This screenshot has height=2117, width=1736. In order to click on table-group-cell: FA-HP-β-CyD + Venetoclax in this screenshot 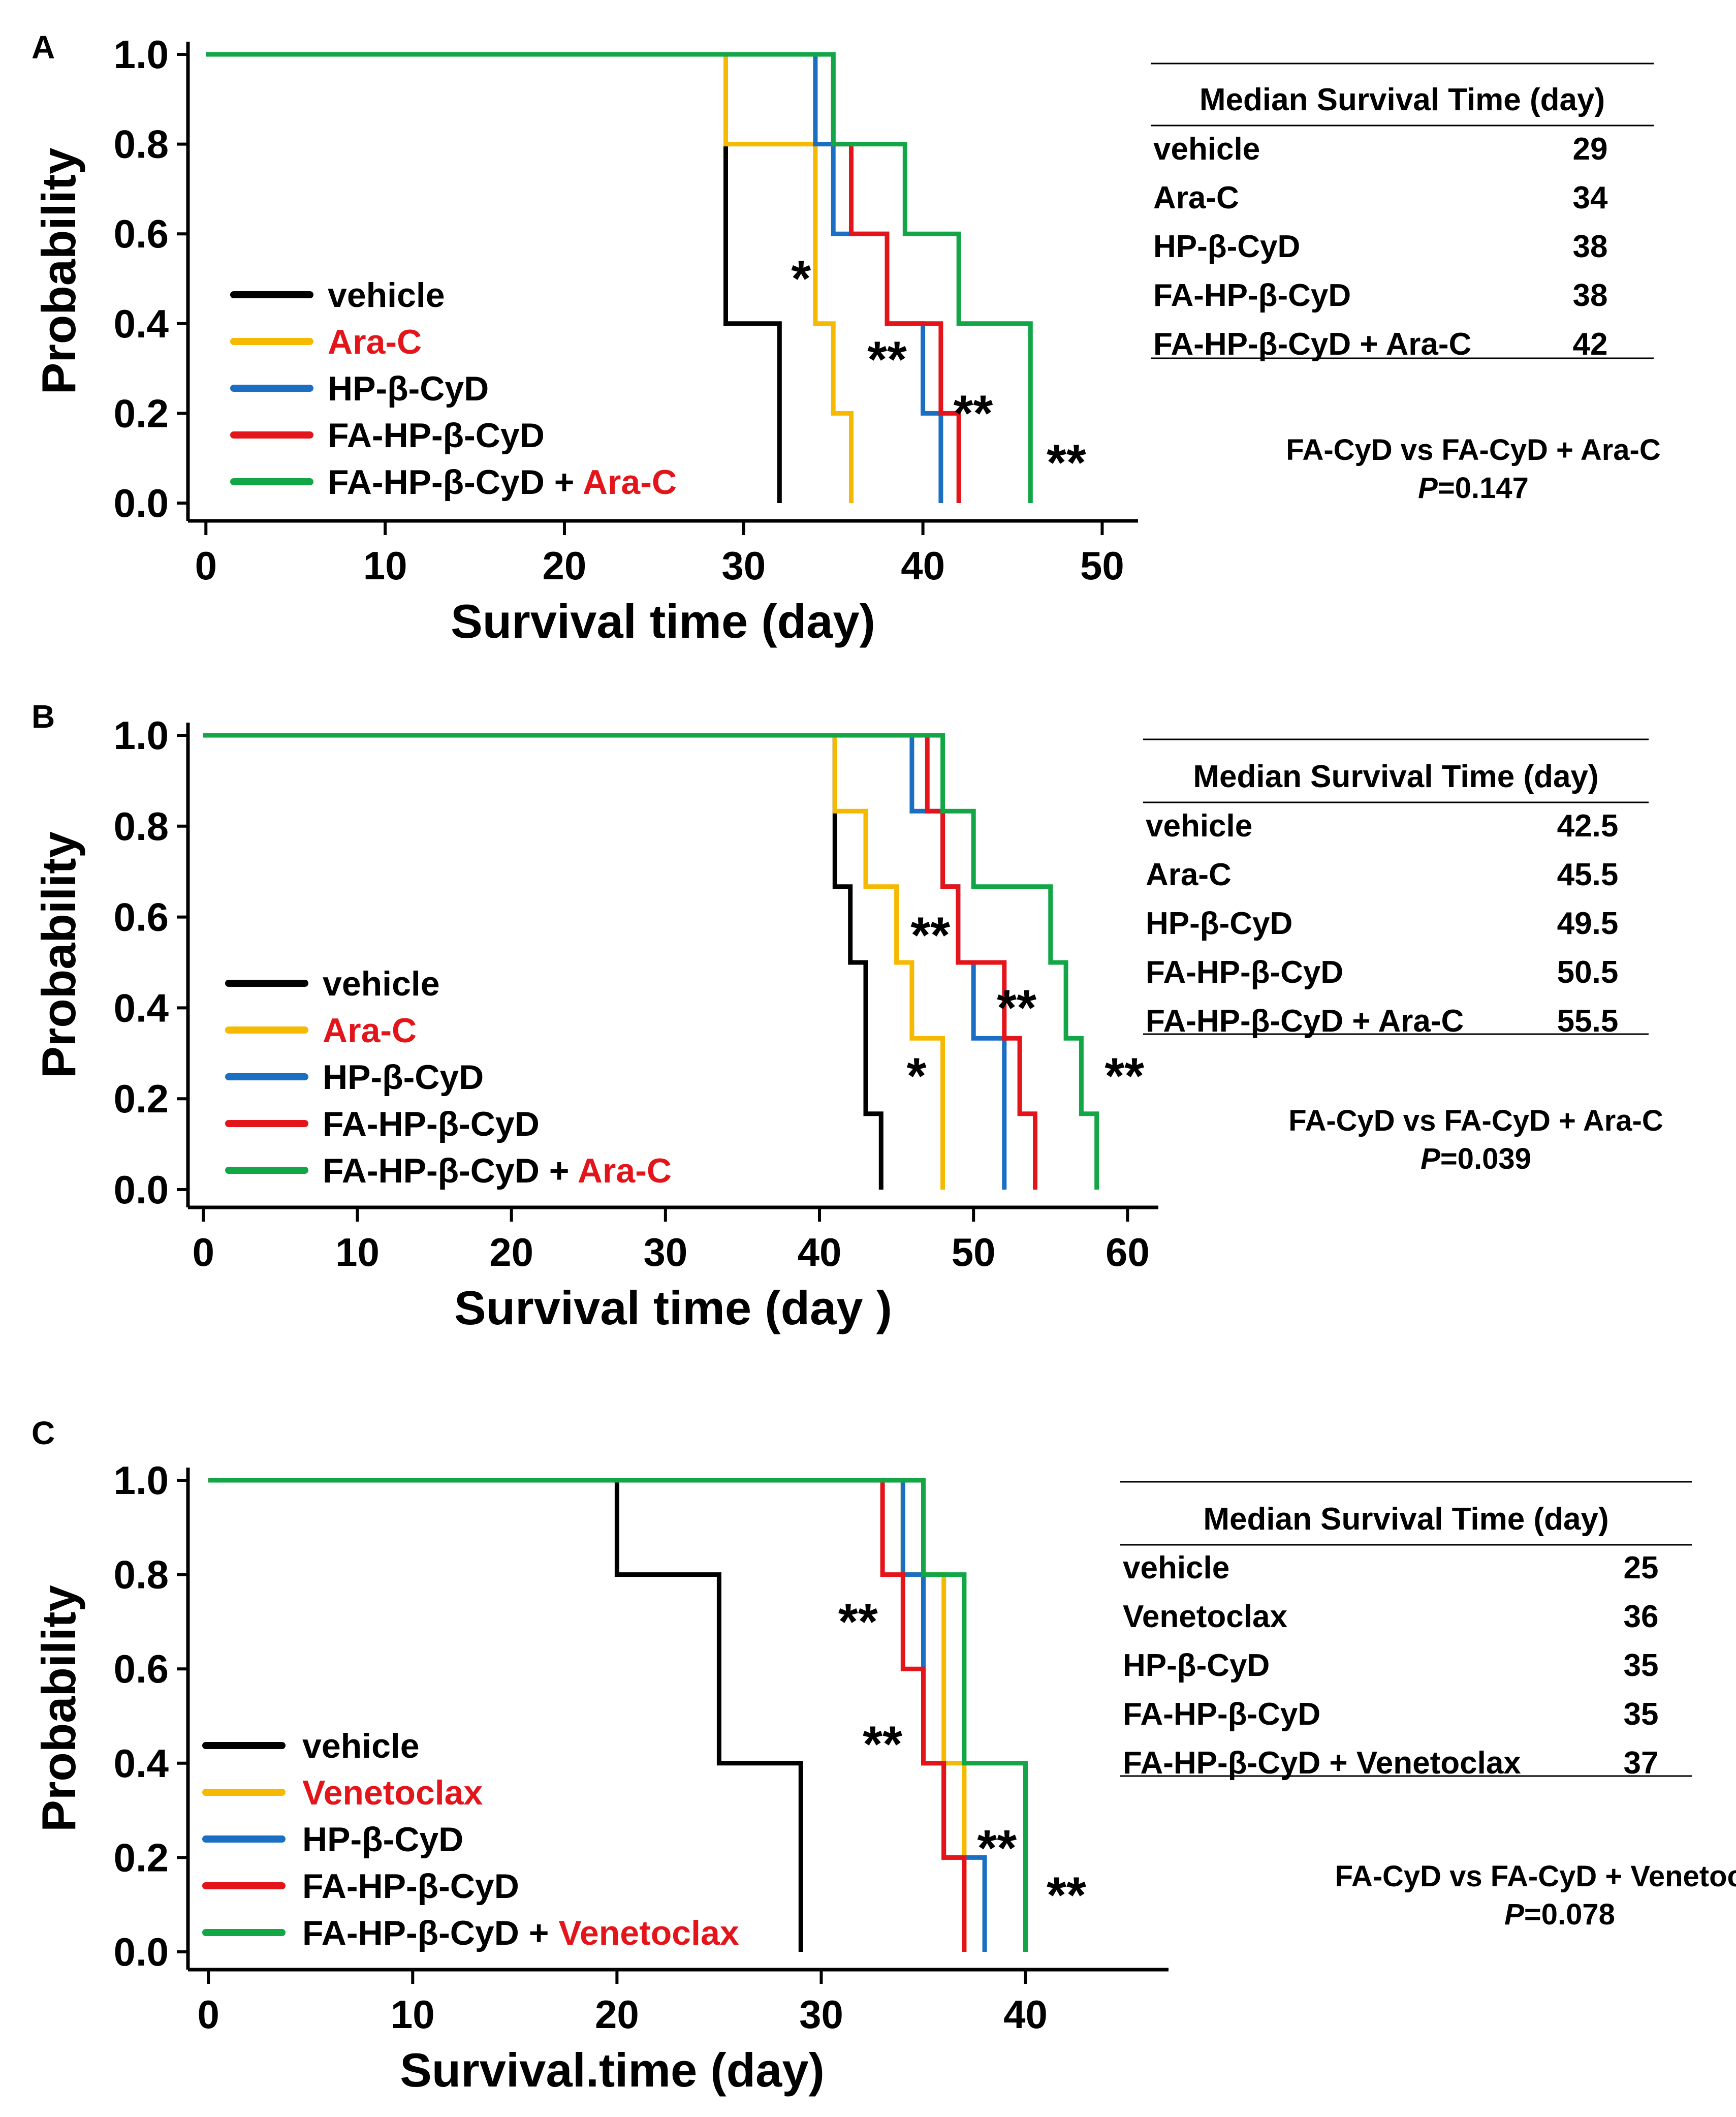, I will do `click(1322, 1763)`.